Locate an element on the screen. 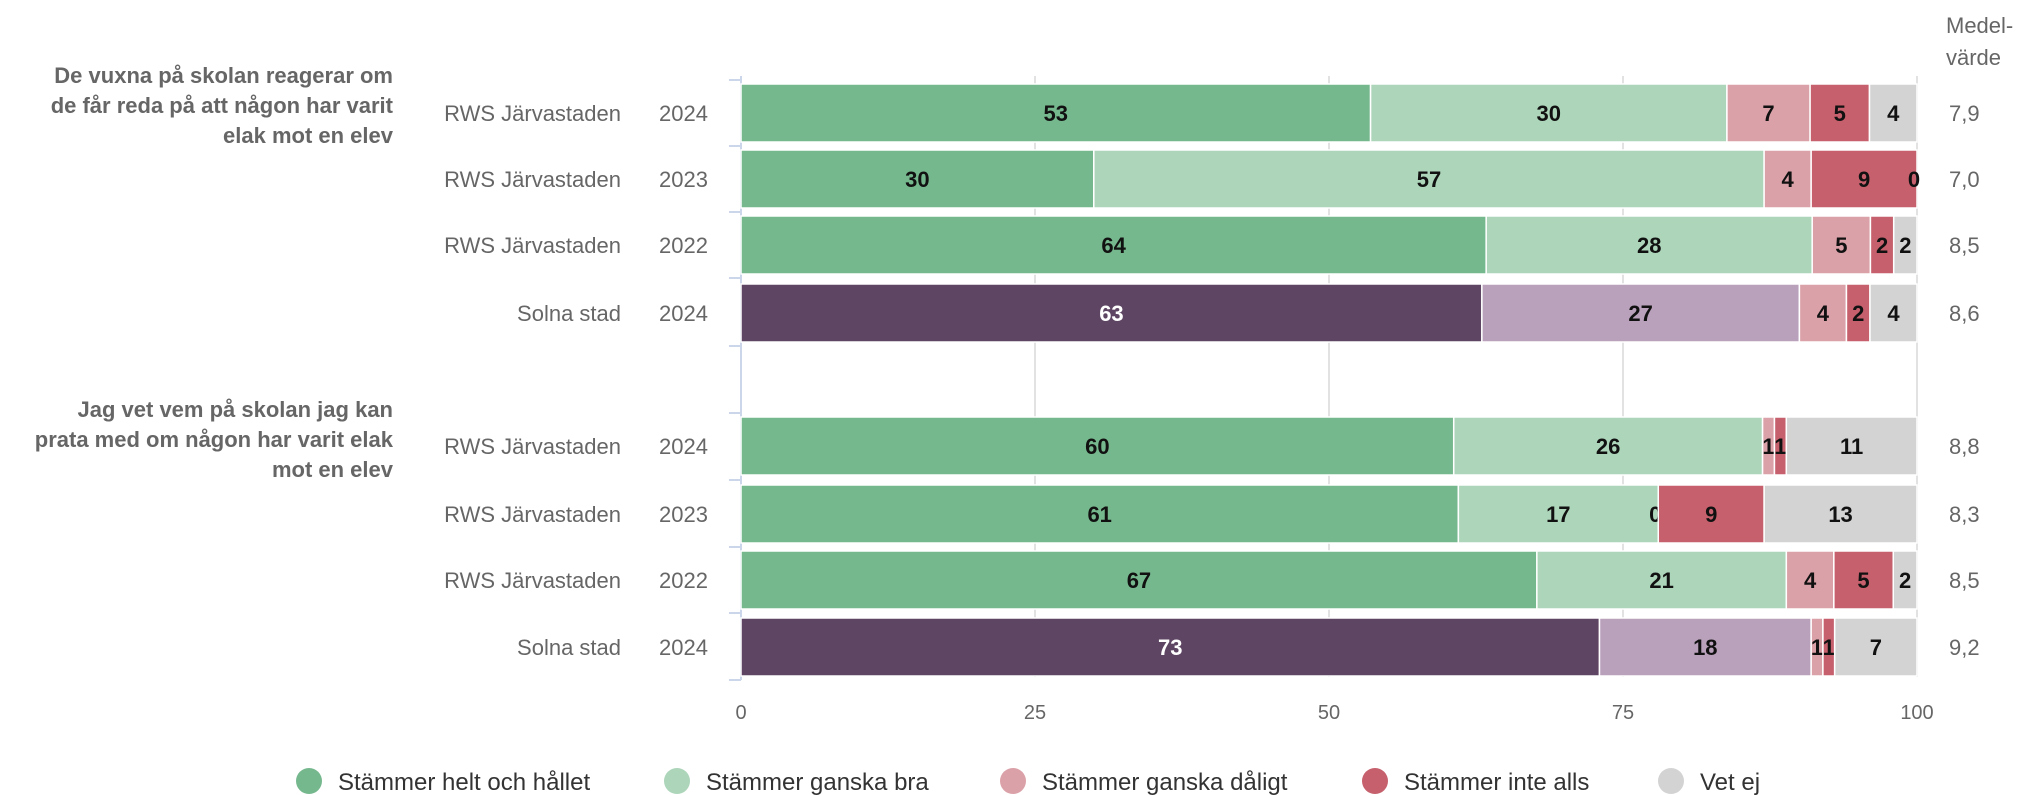  x-tick-label: 25 is located at coordinates (1035, 713).